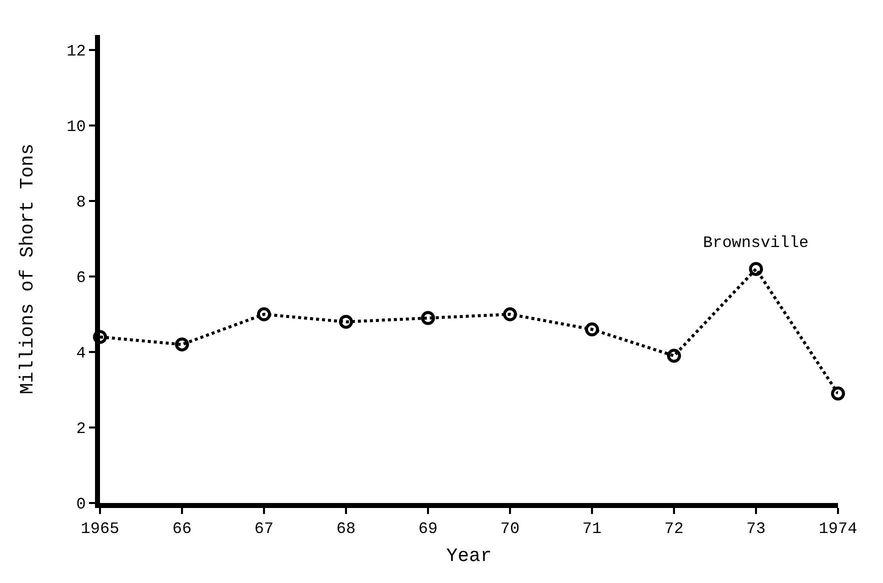  I want to click on y-tick-label: 6, so click(81, 278).